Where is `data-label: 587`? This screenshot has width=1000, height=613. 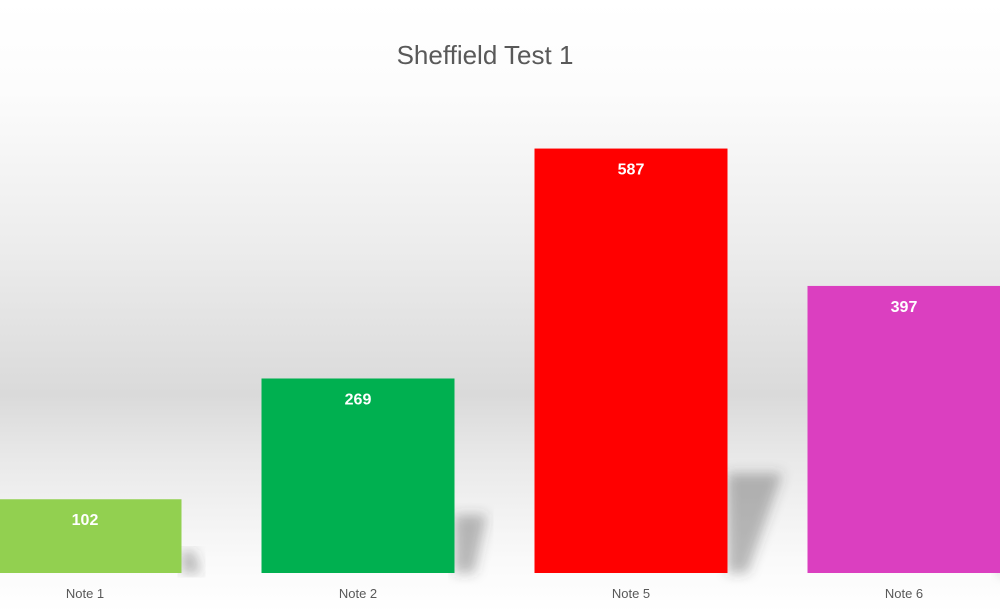 data-label: 587 is located at coordinates (631, 170).